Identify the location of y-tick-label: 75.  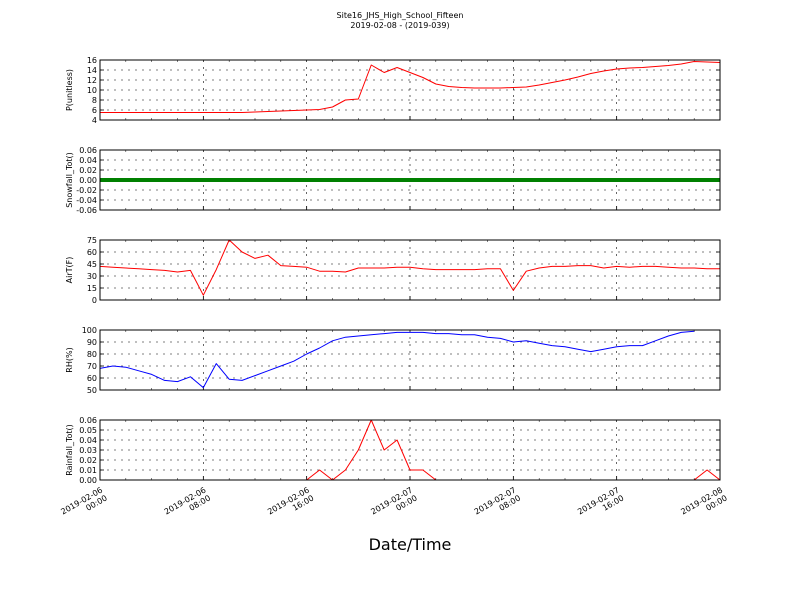
(92, 240).